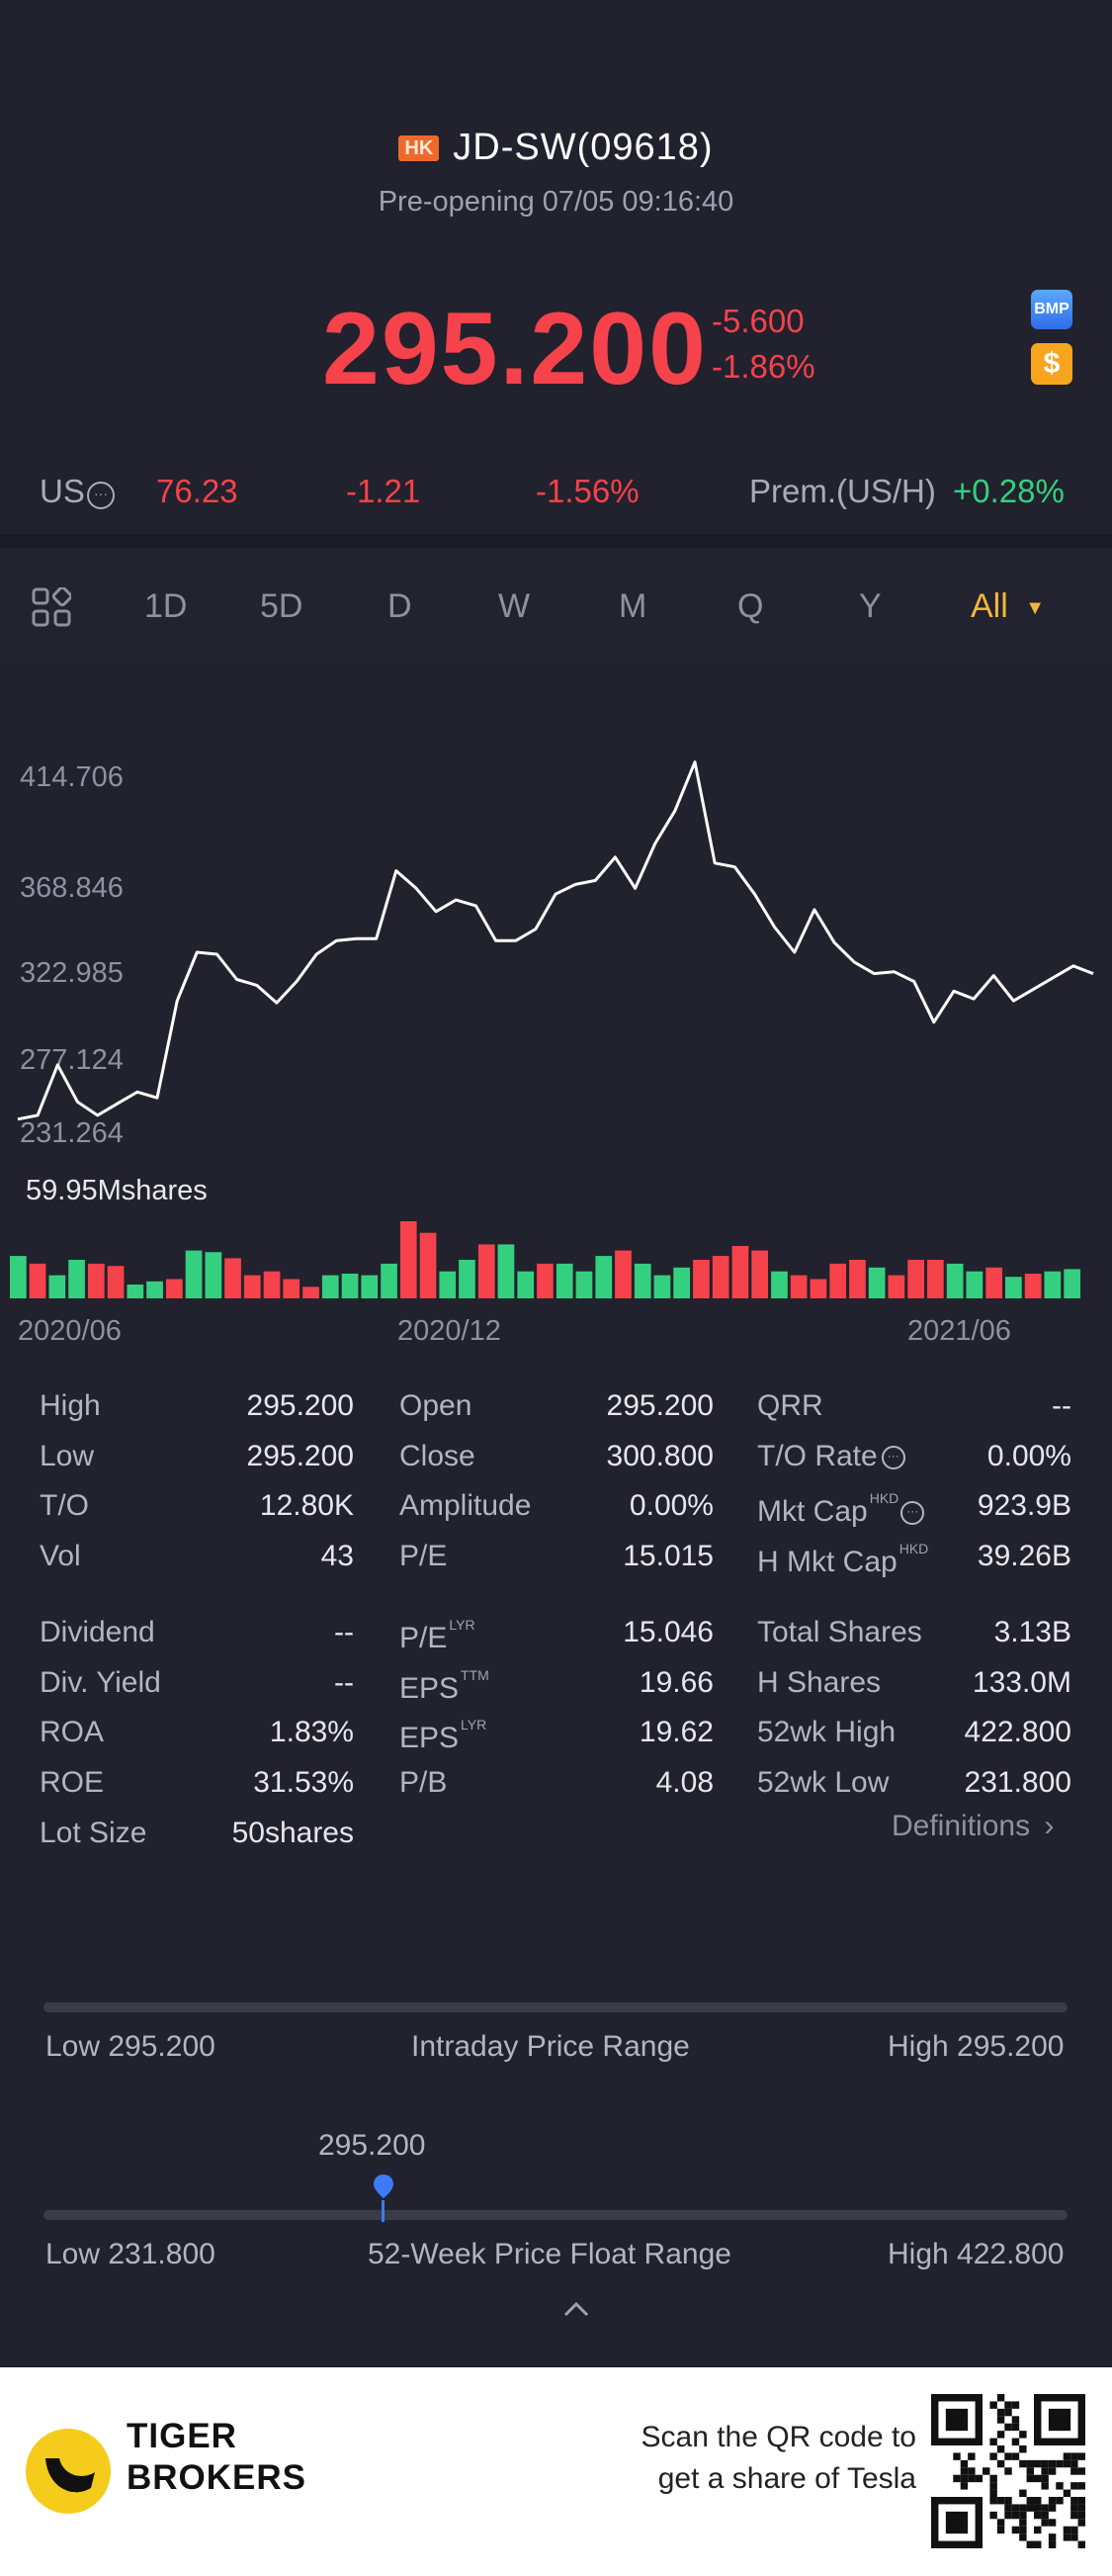  I want to click on stat-label-text: T/O Rate, so click(817, 1456).